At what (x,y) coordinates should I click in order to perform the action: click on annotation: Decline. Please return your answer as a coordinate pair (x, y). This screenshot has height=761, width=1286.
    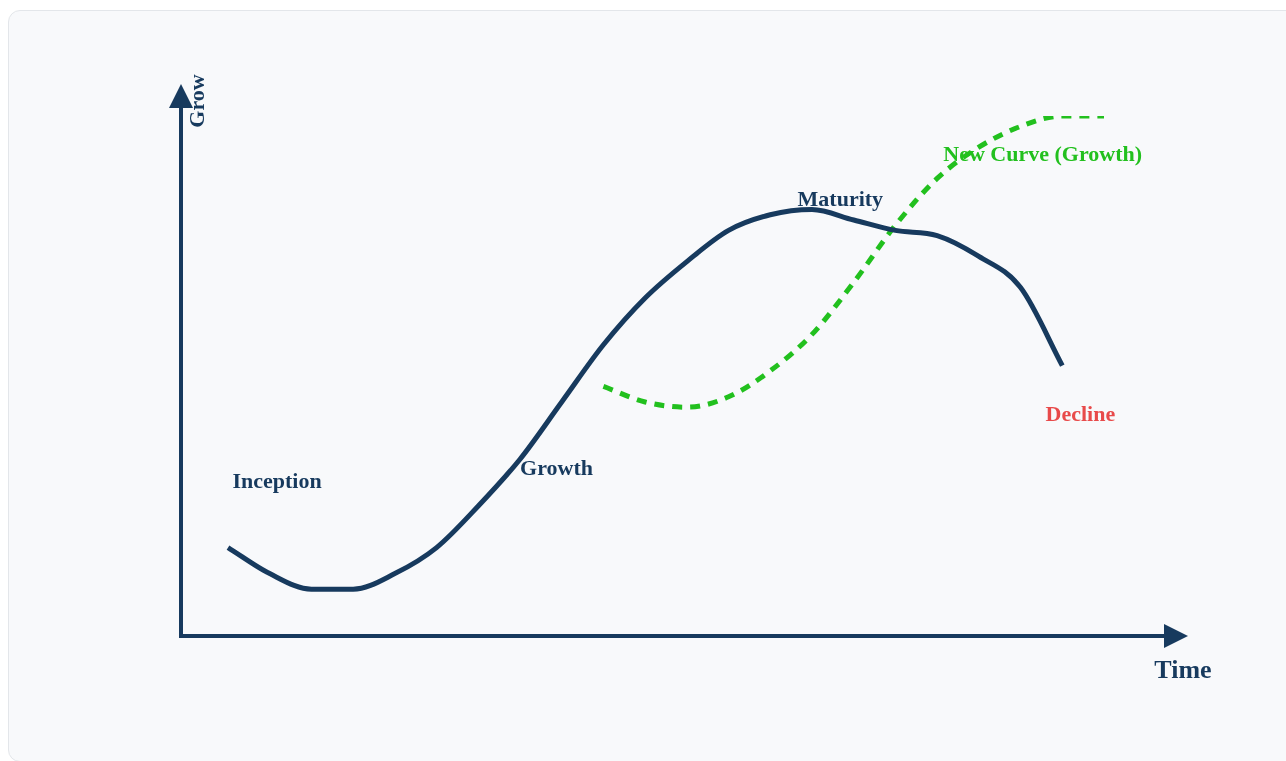
    Looking at the image, I should click on (1080, 413).